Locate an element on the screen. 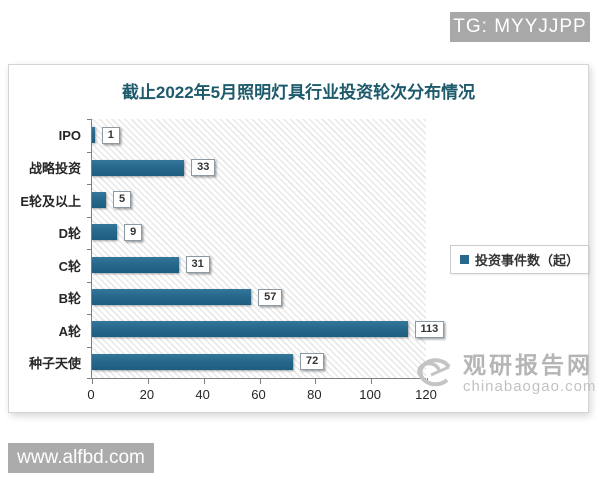 This screenshot has height=480, width=600. brand-name: 观研报告网 is located at coordinates (528, 364).